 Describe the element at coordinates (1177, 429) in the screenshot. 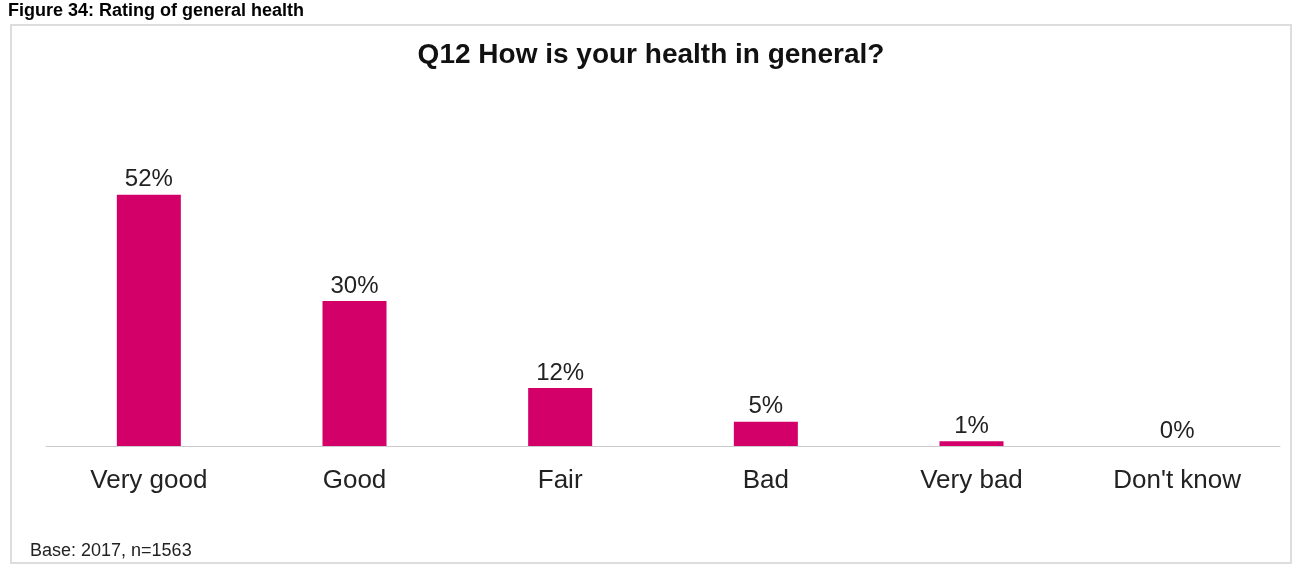

I see `data-label: 0%` at that location.